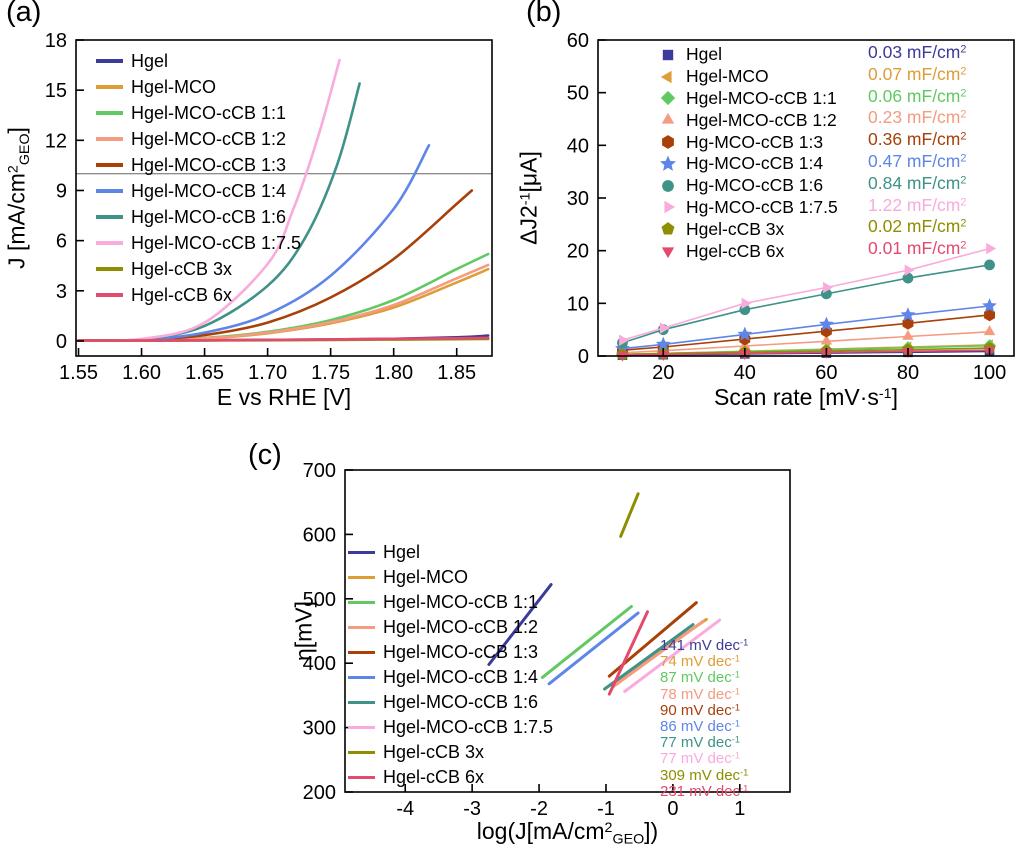 The width and height of the screenshot is (1024, 852). Describe the element at coordinates (700, 678) in the screenshot. I see `annotation: 87 mV dec-1` at that location.